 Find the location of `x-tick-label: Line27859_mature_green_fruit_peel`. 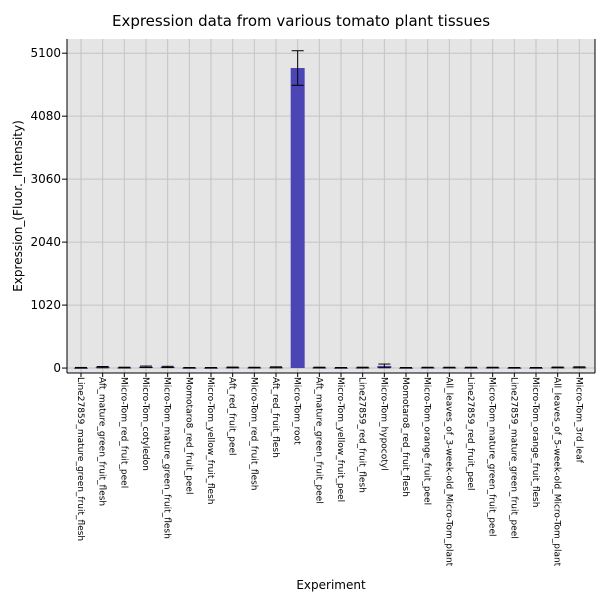

x-tick-label: Line27859_mature_green_fruit_peel is located at coordinates (513, 458).